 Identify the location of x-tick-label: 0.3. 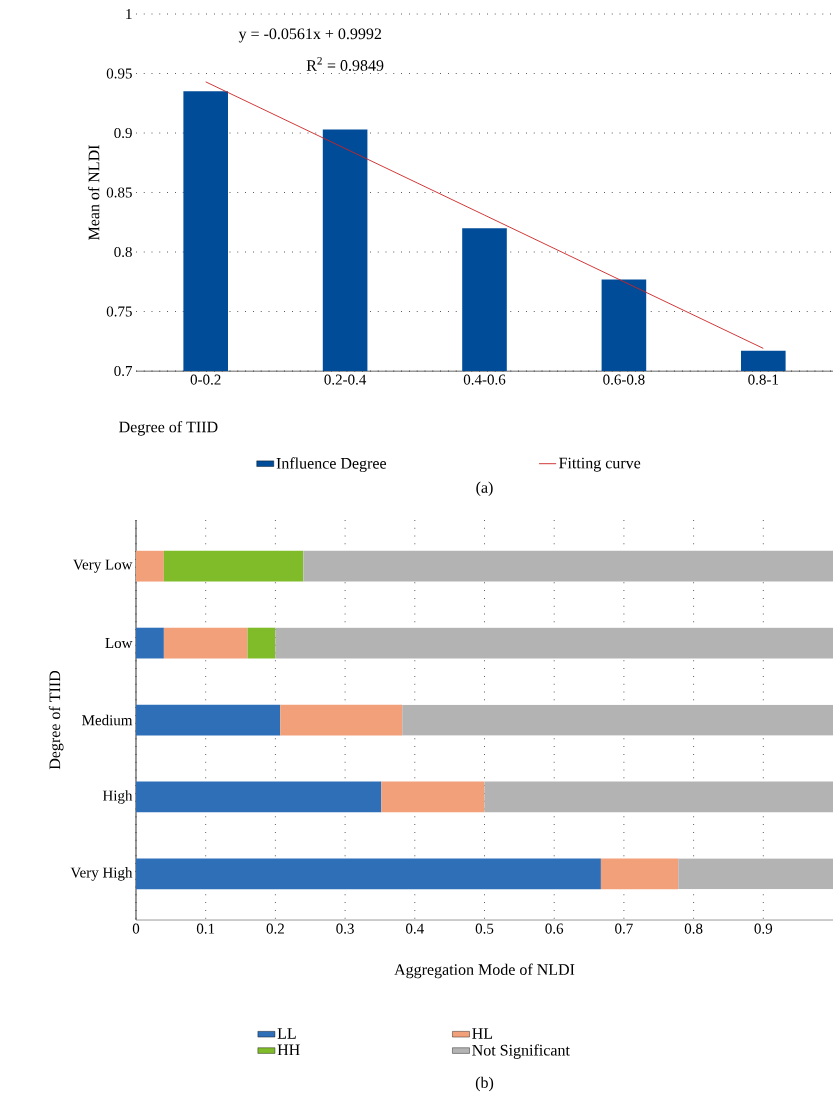
(345, 928).